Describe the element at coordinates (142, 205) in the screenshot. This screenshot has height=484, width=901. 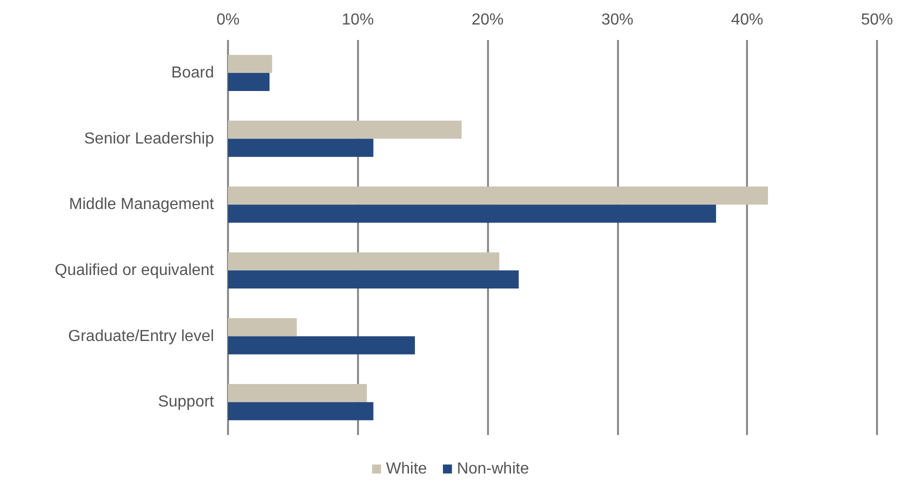
I see `y-tick-label: Middle Management` at that location.